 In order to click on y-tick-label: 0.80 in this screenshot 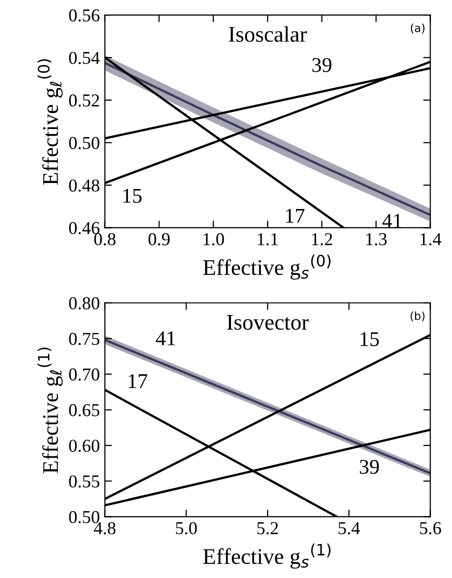, I will do `click(84, 303)`.